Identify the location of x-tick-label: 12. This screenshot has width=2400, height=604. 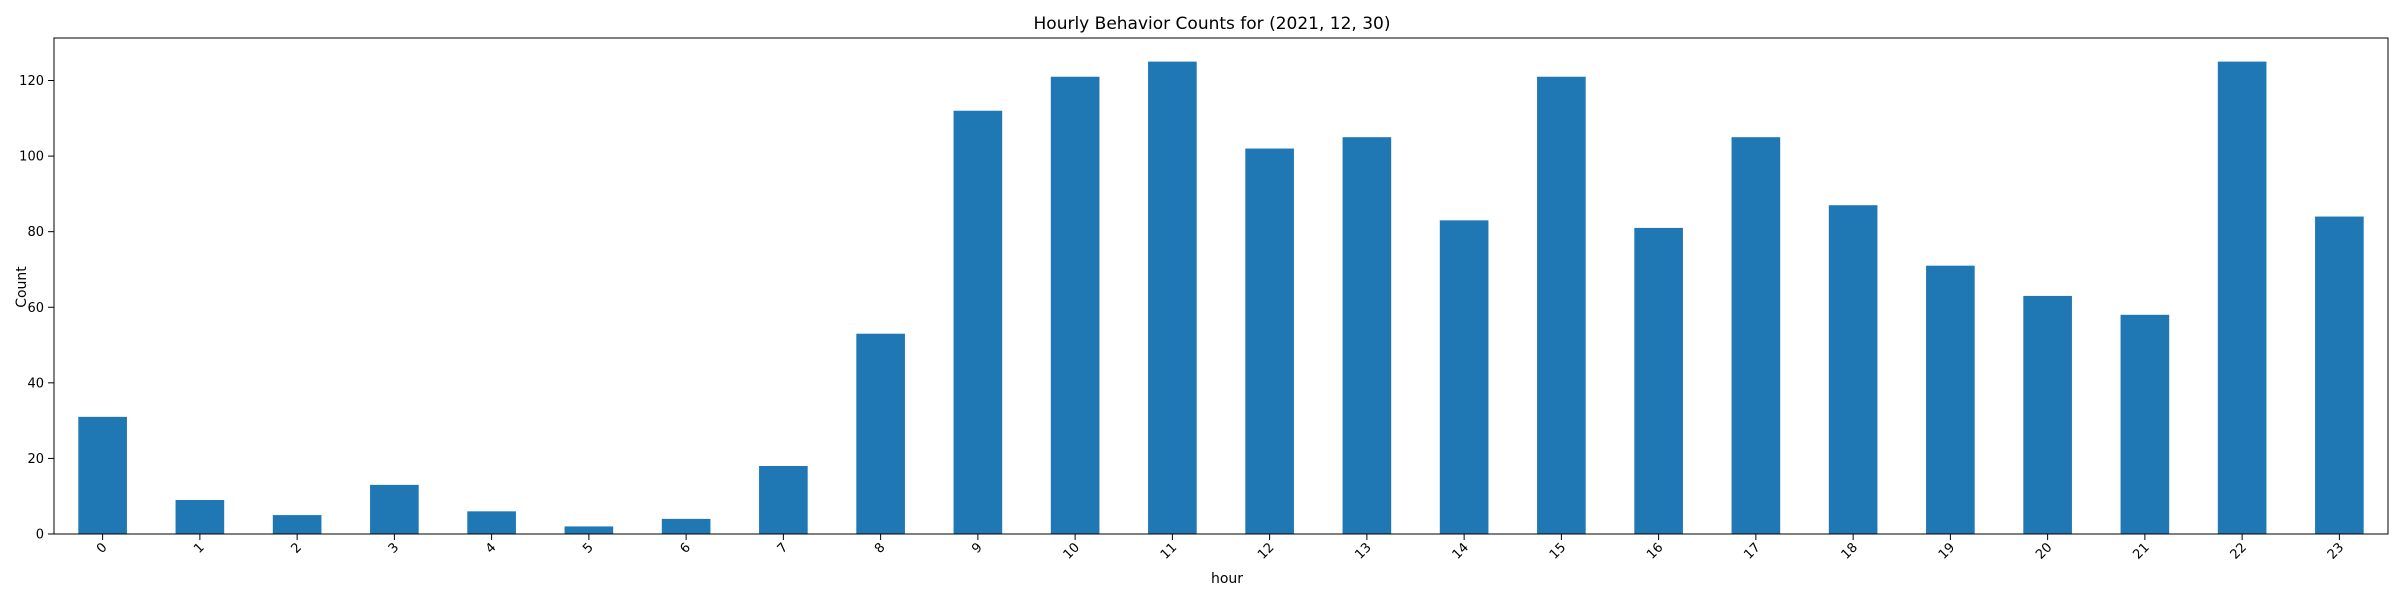
(1266, 551).